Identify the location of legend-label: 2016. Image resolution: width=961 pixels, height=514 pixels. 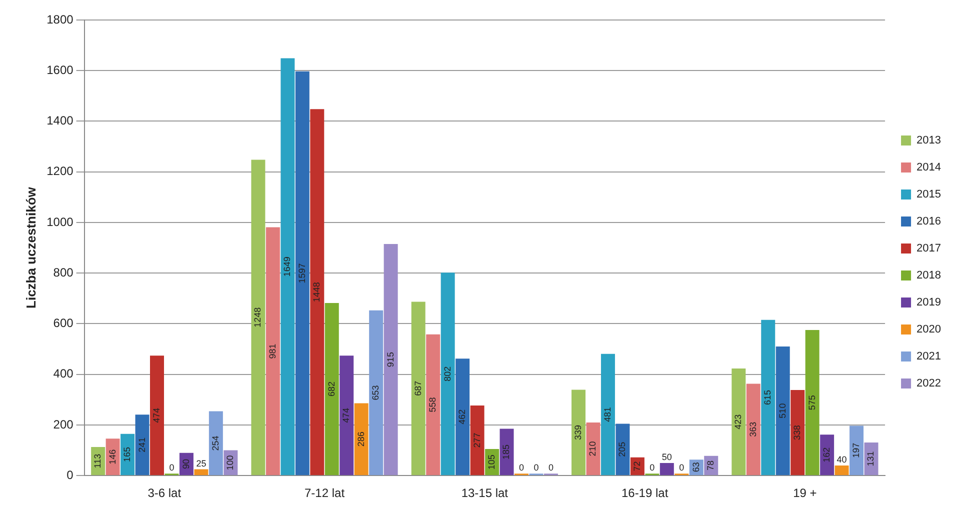
(929, 222).